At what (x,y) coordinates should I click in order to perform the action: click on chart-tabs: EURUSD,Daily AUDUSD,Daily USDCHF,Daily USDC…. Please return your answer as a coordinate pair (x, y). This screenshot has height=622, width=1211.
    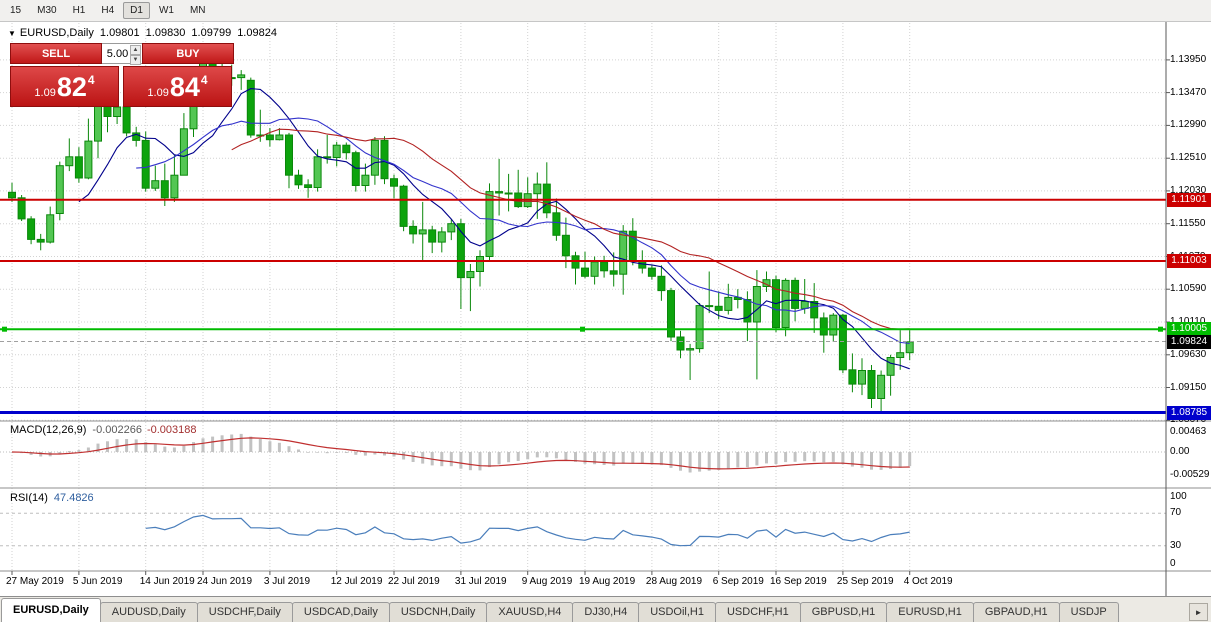
    Looking at the image, I should click on (594, 609).